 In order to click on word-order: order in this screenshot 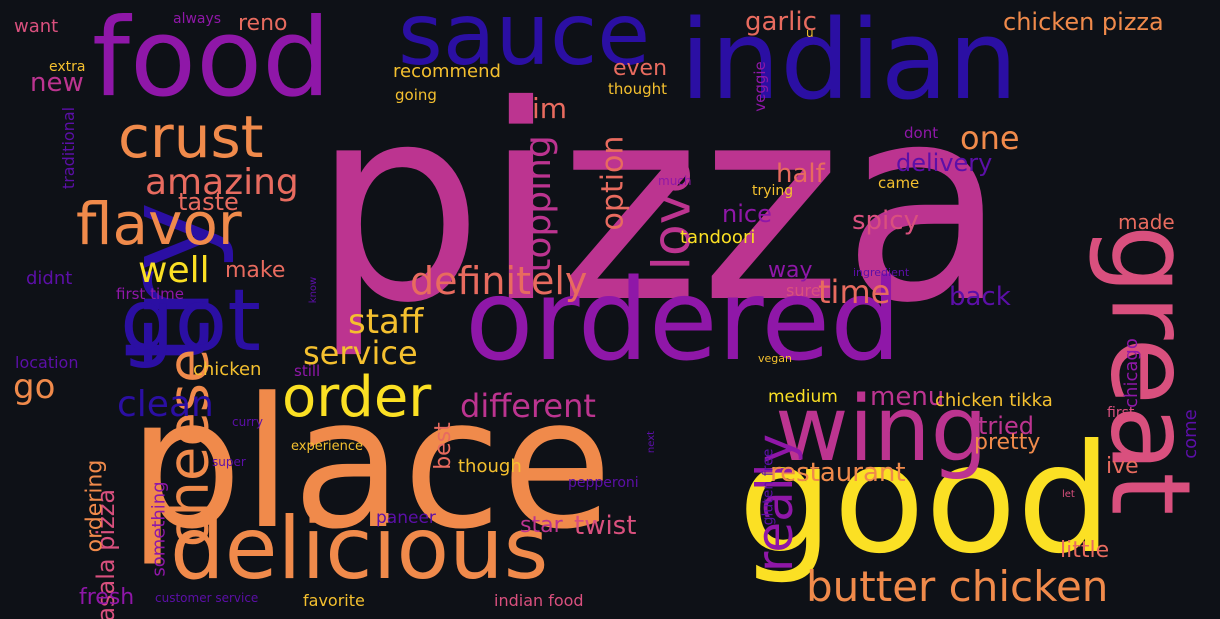, I will do `click(357, 397)`.